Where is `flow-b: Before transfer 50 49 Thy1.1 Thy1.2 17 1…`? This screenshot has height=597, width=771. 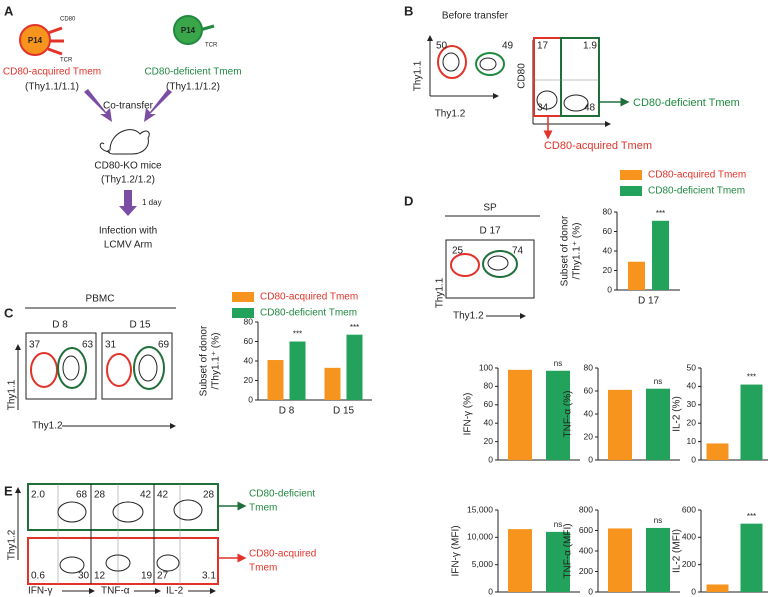
flow-b: Before transfer 50 49 Thy1.1 Thy1.2 17 1… is located at coordinates (576, 81).